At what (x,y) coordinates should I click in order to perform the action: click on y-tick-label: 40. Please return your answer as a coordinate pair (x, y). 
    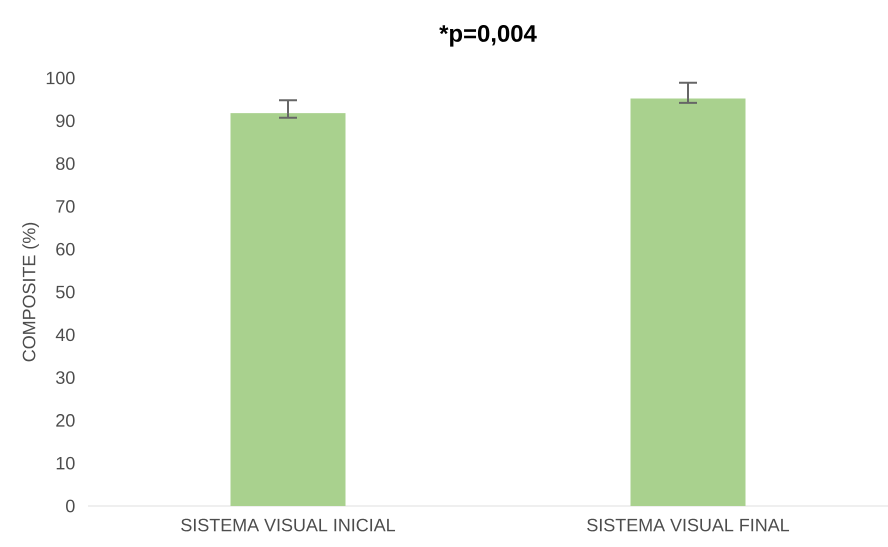
    Looking at the image, I should click on (65, 335).